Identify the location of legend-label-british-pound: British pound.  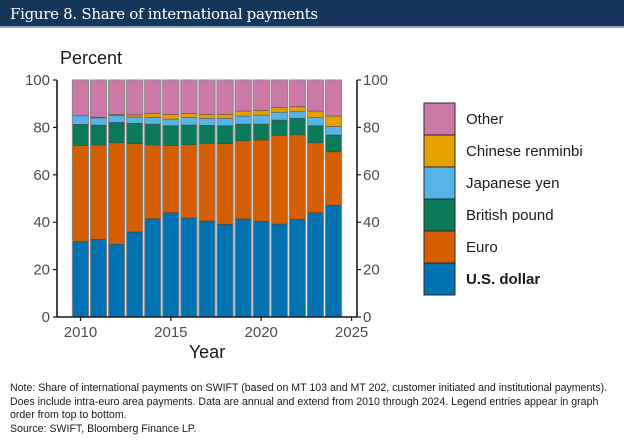
(510, 215).